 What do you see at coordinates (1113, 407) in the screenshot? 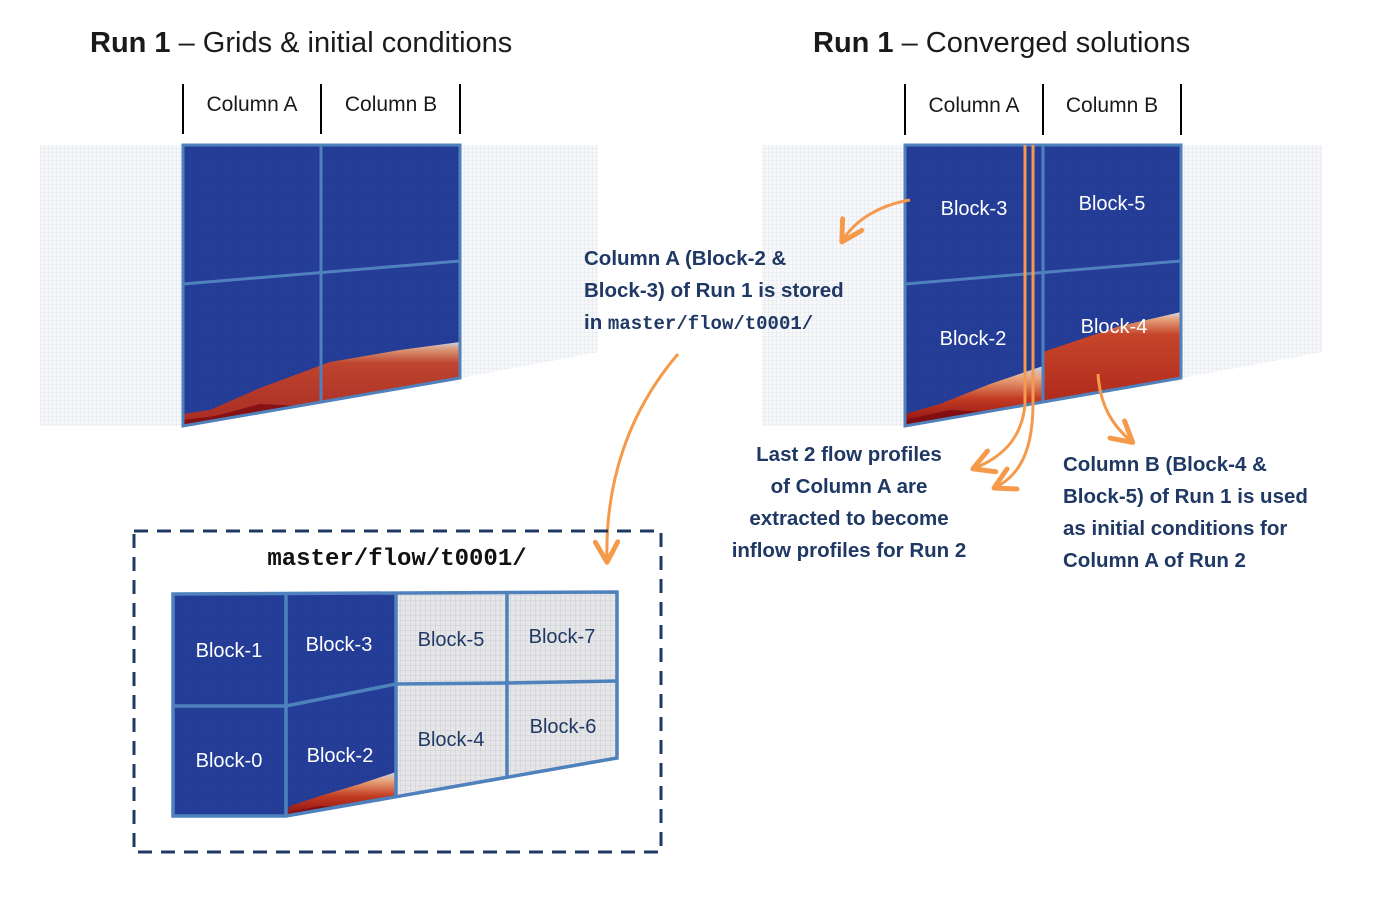
I see `initial-conditions-arrow` at bounding box center [1113, 407].